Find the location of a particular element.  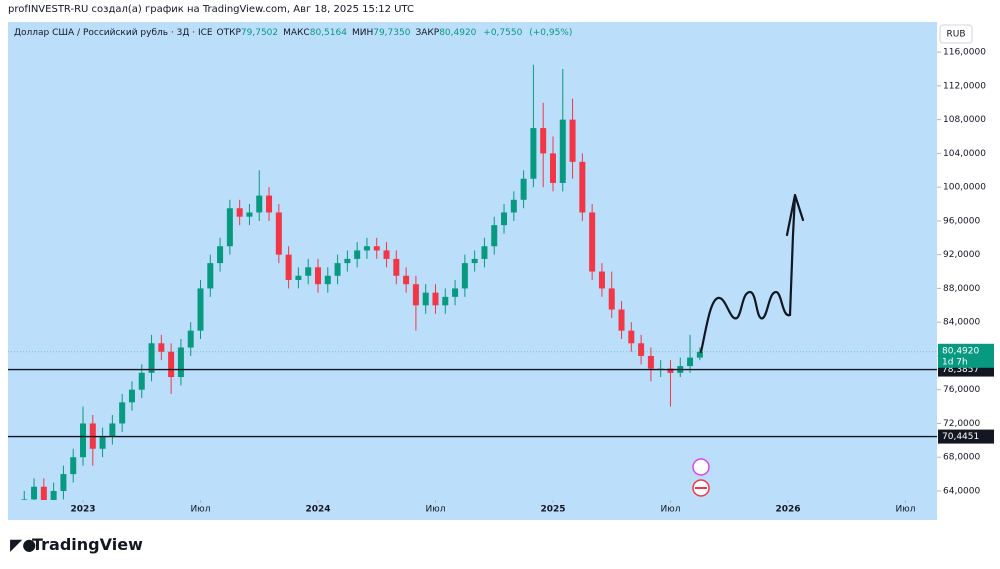

y-tick-label: 64,0000 is located at coordinates (961, 491).